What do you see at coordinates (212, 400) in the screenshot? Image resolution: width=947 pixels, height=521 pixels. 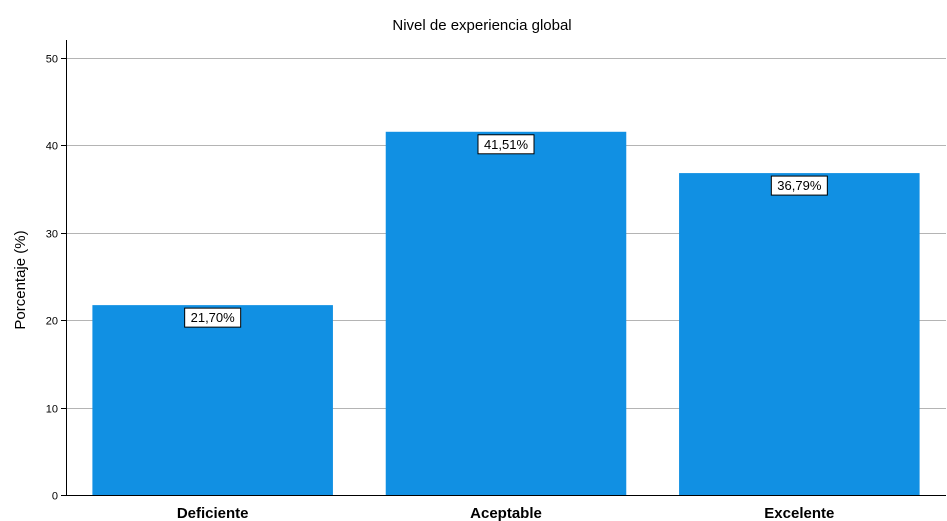 I see `bar` at bounding box center [212, 400].